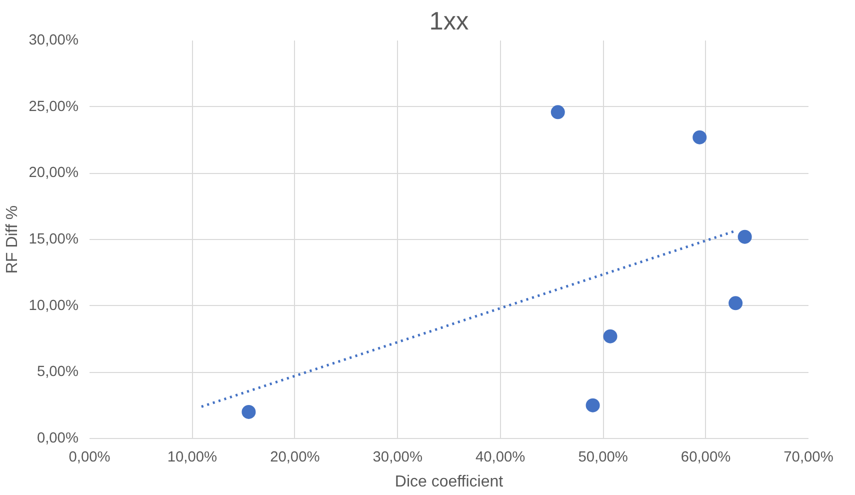 This screenshot has height=495, width=855. Describe the element at coordinates (397, 458) in the screenshot. I see `x-tick-label: 30,00%` at that location.